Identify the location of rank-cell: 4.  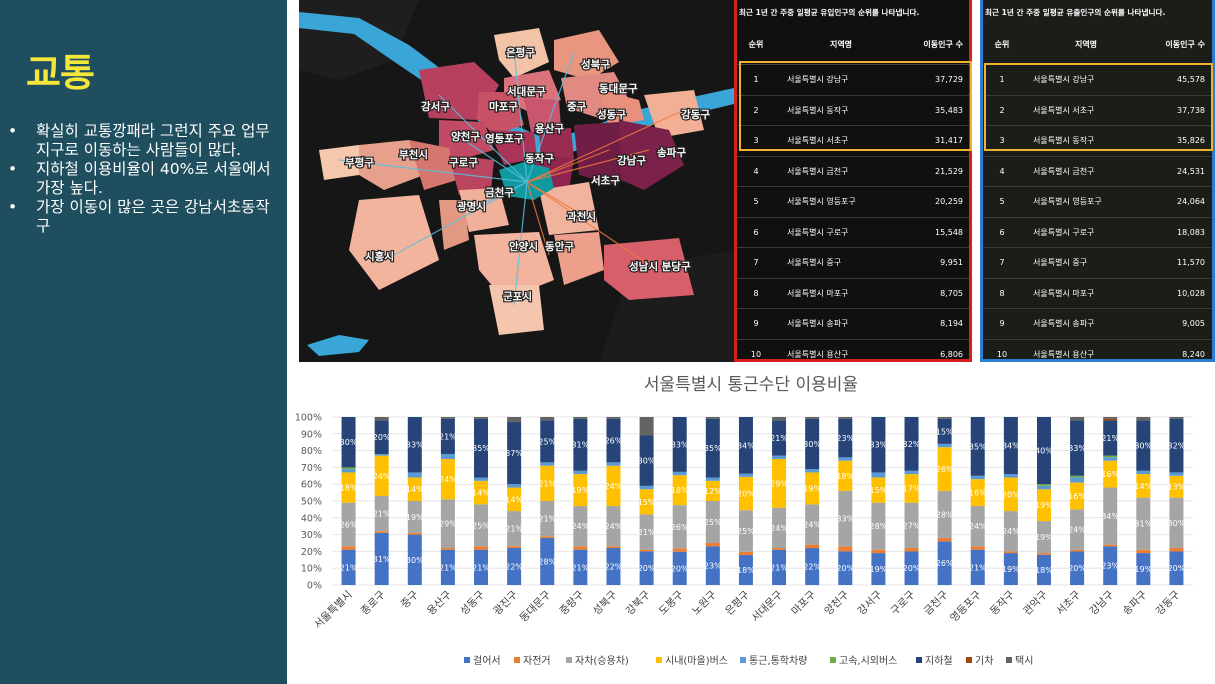
(756, 171).